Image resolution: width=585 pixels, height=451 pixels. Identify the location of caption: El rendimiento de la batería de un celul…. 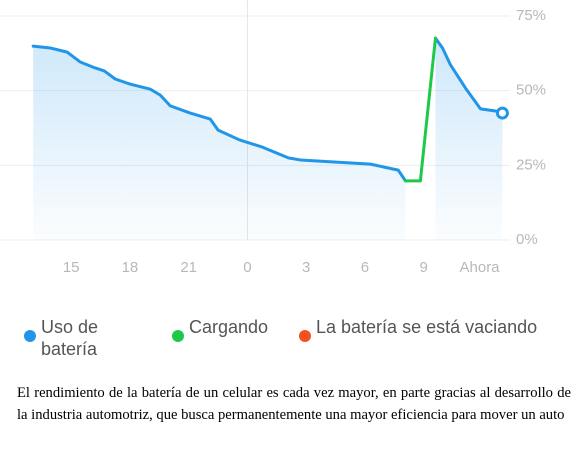
(294, 404).